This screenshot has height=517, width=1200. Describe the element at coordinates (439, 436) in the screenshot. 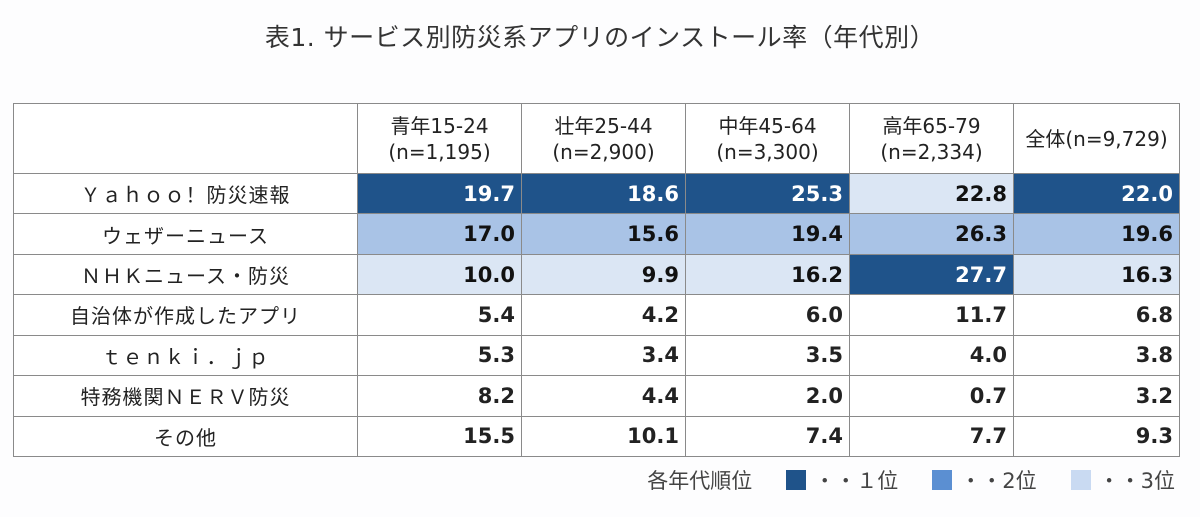

I see `value-cell: 15.5` at that location.